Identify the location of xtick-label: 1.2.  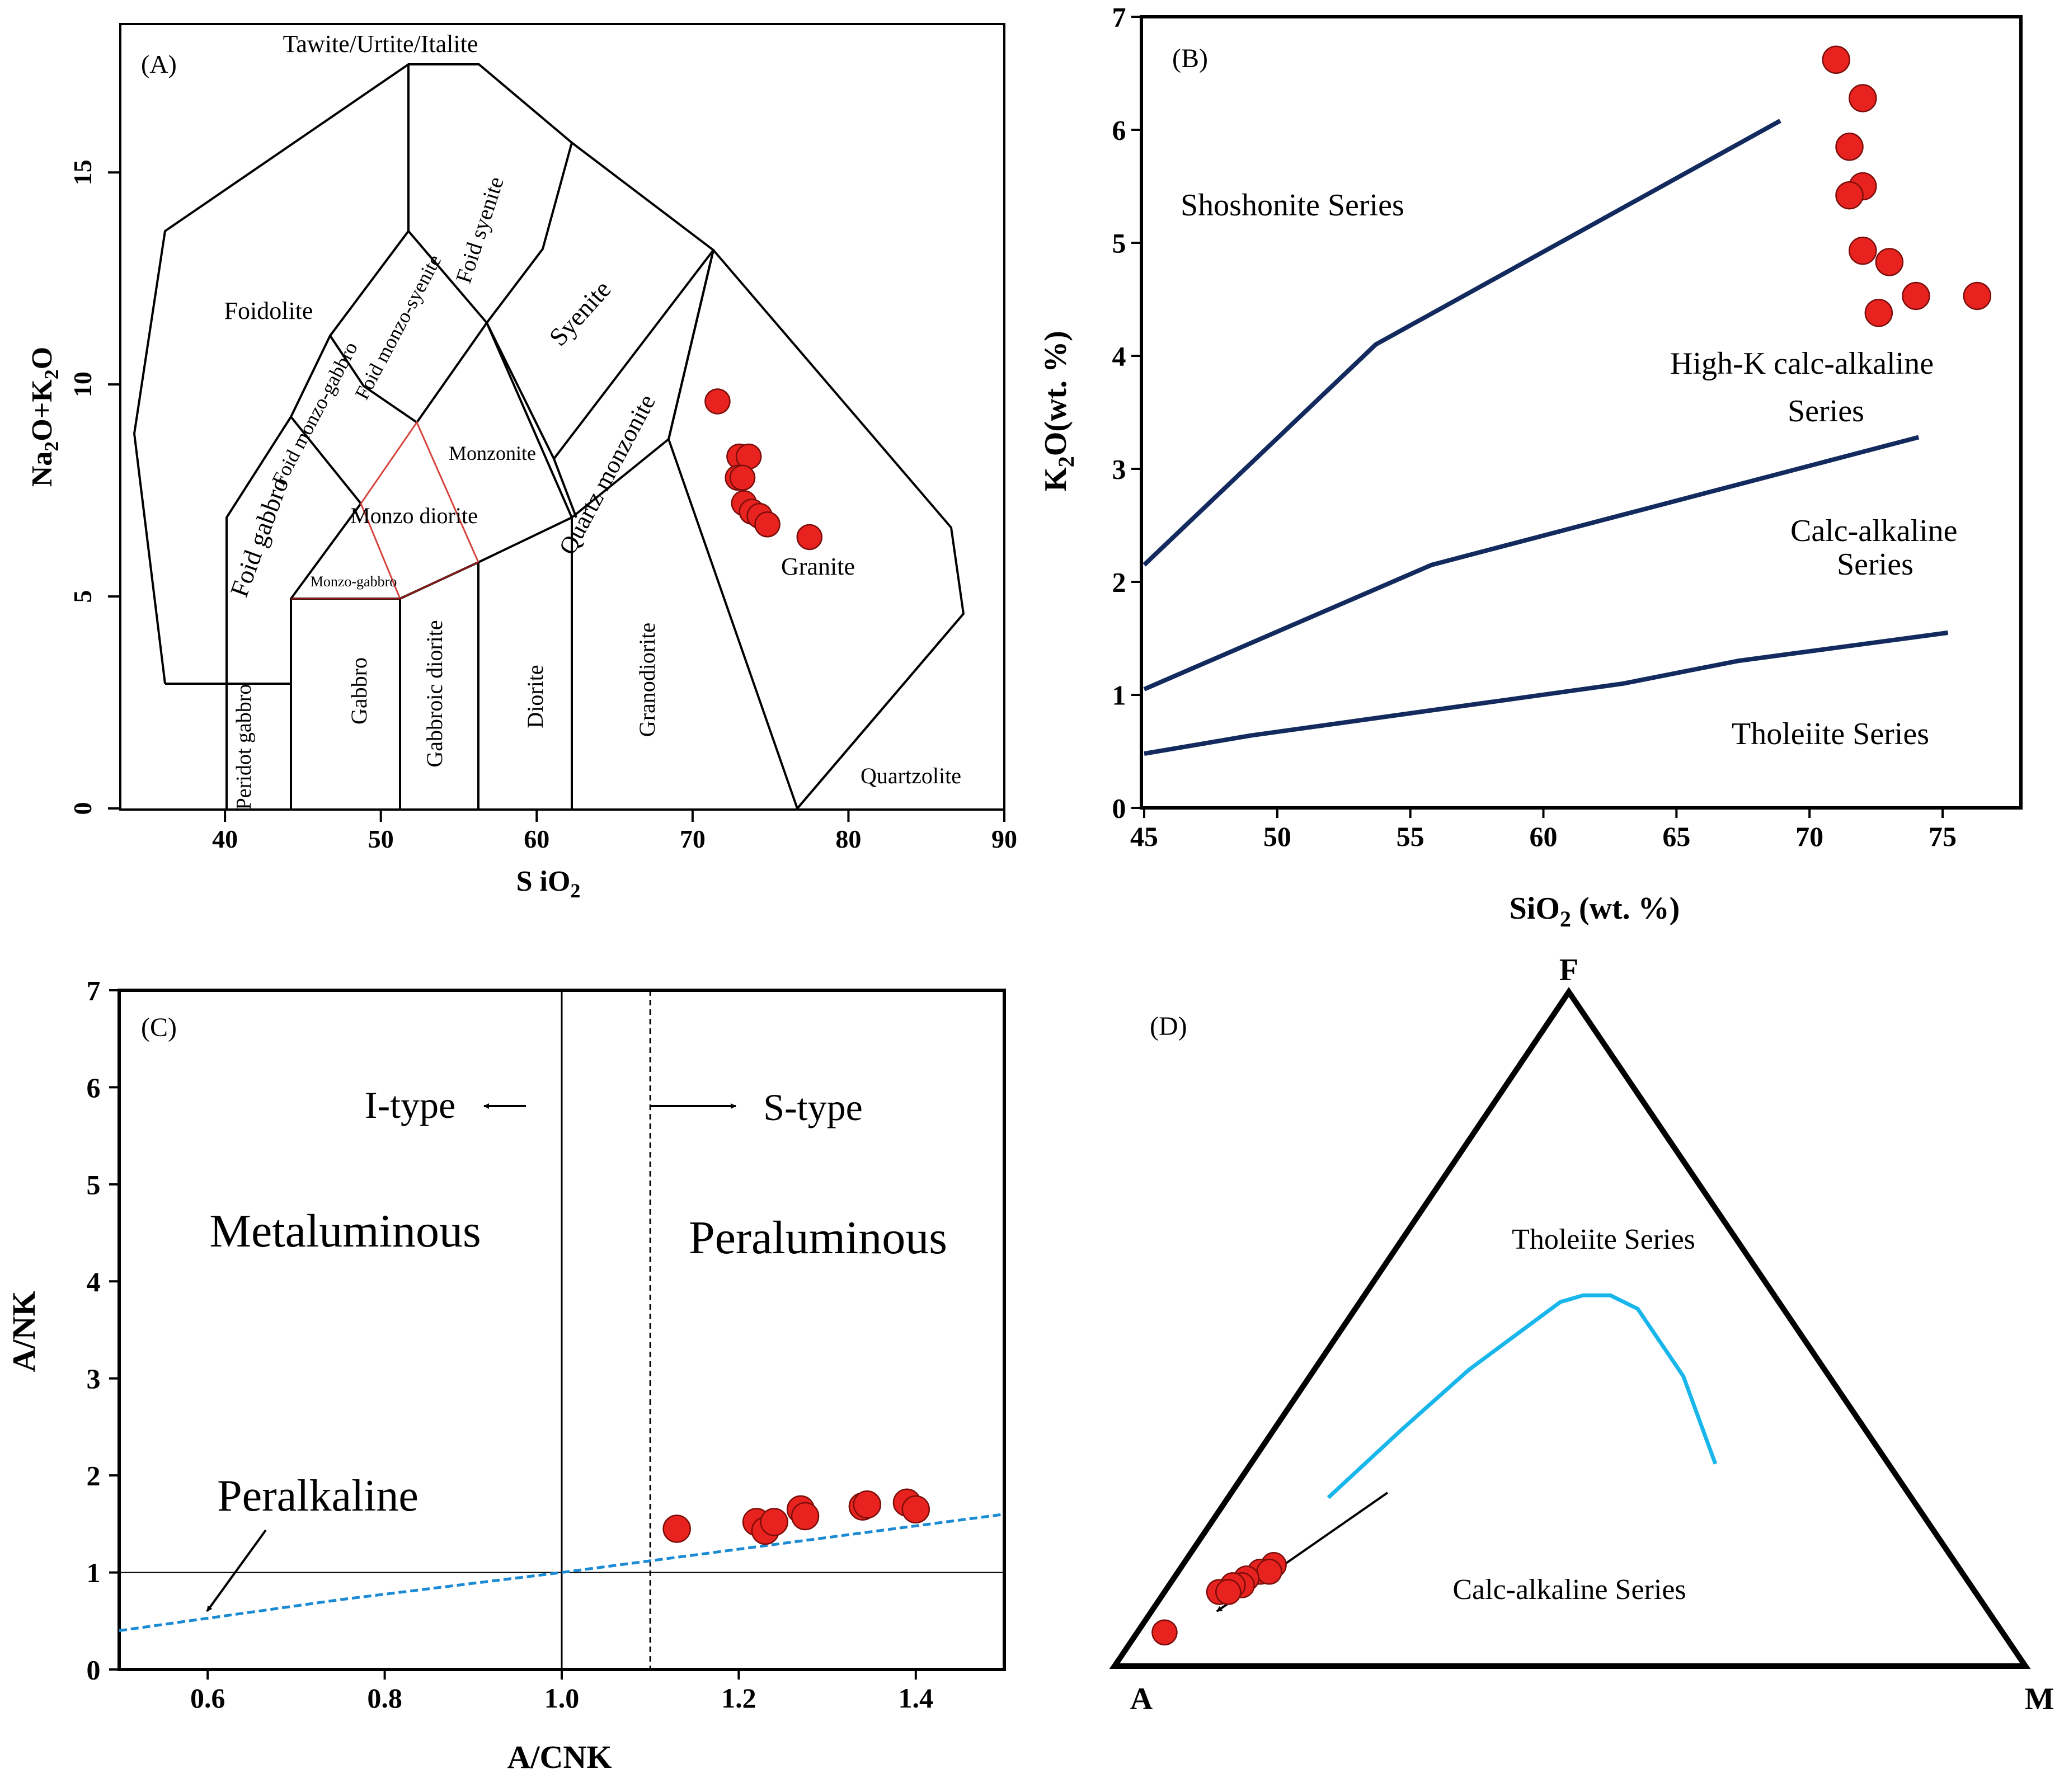
(738, 1698).